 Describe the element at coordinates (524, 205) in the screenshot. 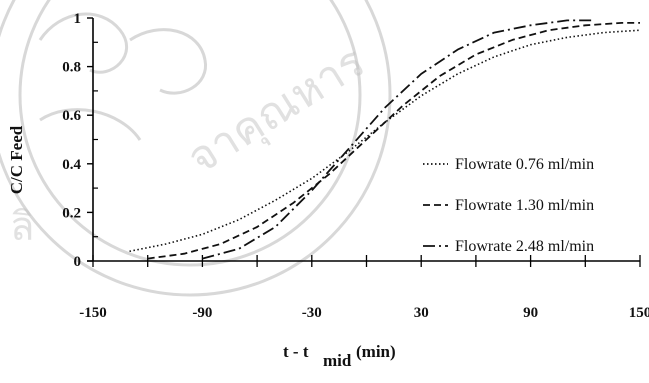

I see `legend-label-2: Flowrate 1.30 ml/min` at that location.